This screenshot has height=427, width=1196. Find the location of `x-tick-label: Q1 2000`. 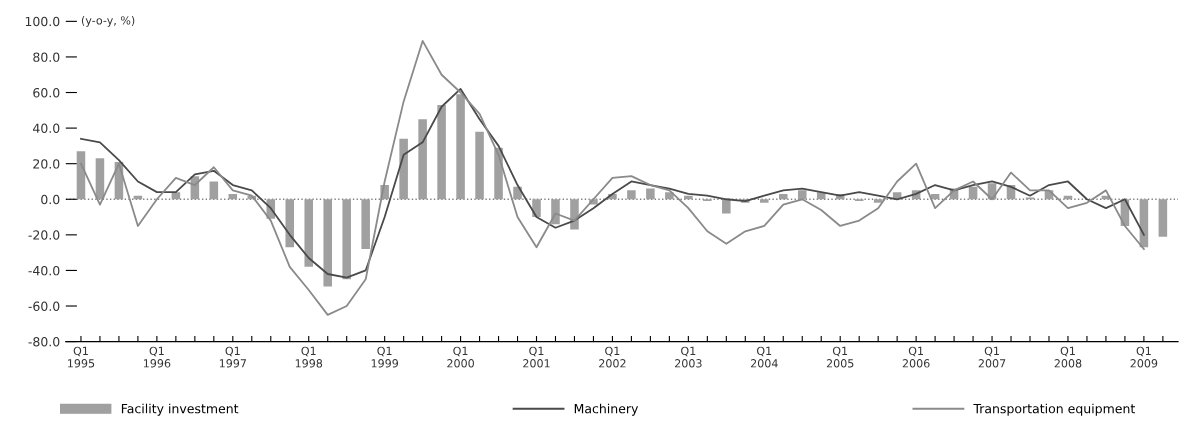

x-tick-label: Q1 2000 is located at coordinates (460, 357).